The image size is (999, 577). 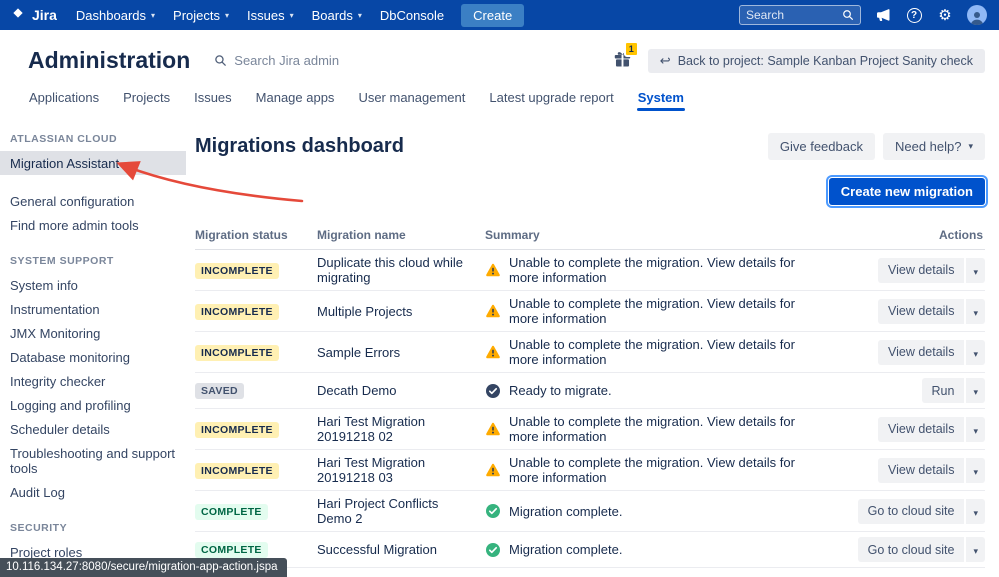 What do you see at coordinates (378, 511) in the screenshot?
I see `migration-name: Hari Project Conflicts Demo 2` at bounding box center [378, 511].